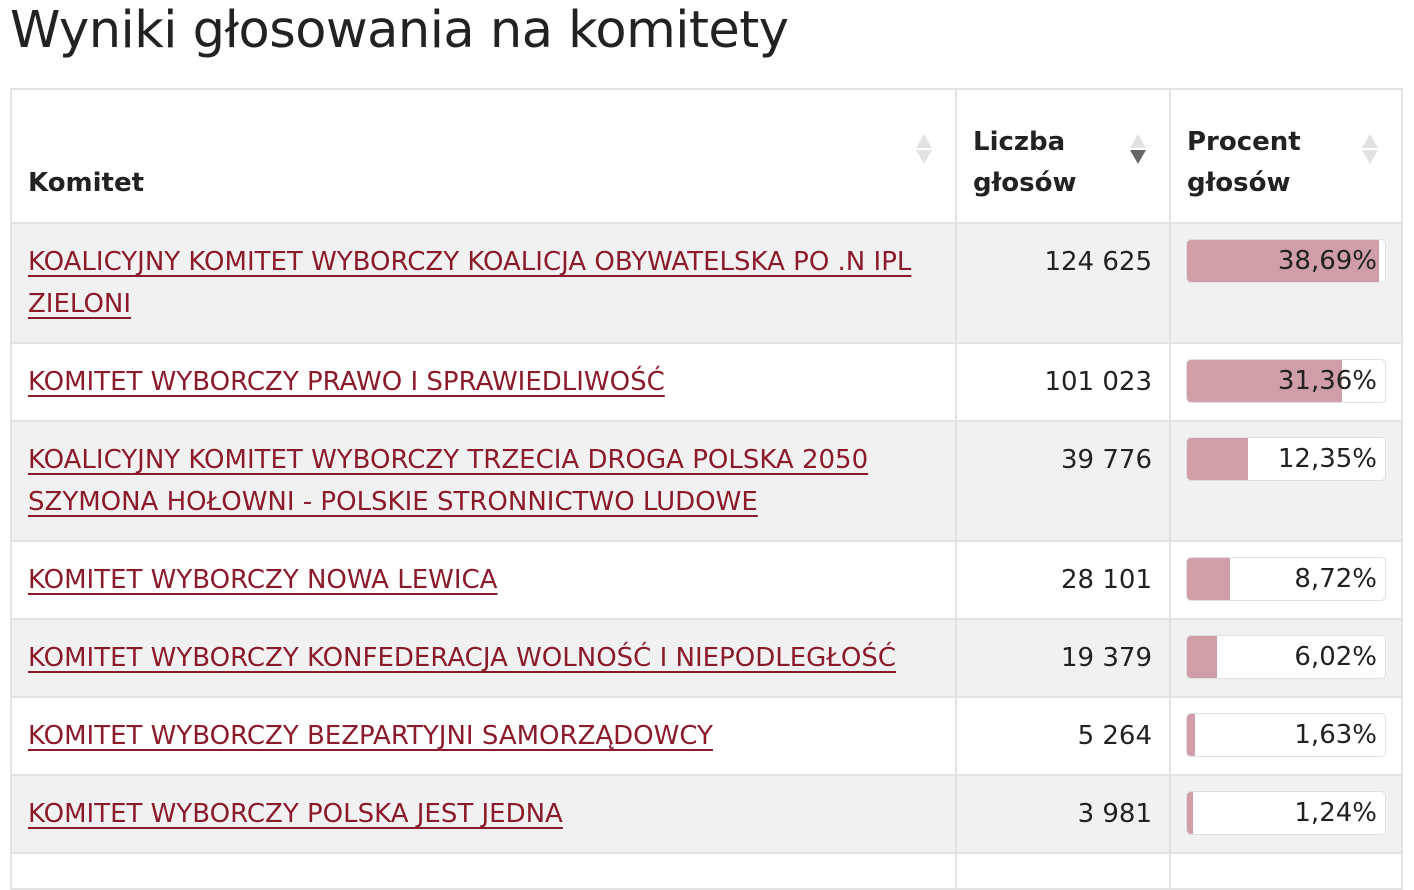  I want to click on column-header-votes: Liczba głosów, so click(1063, 156).